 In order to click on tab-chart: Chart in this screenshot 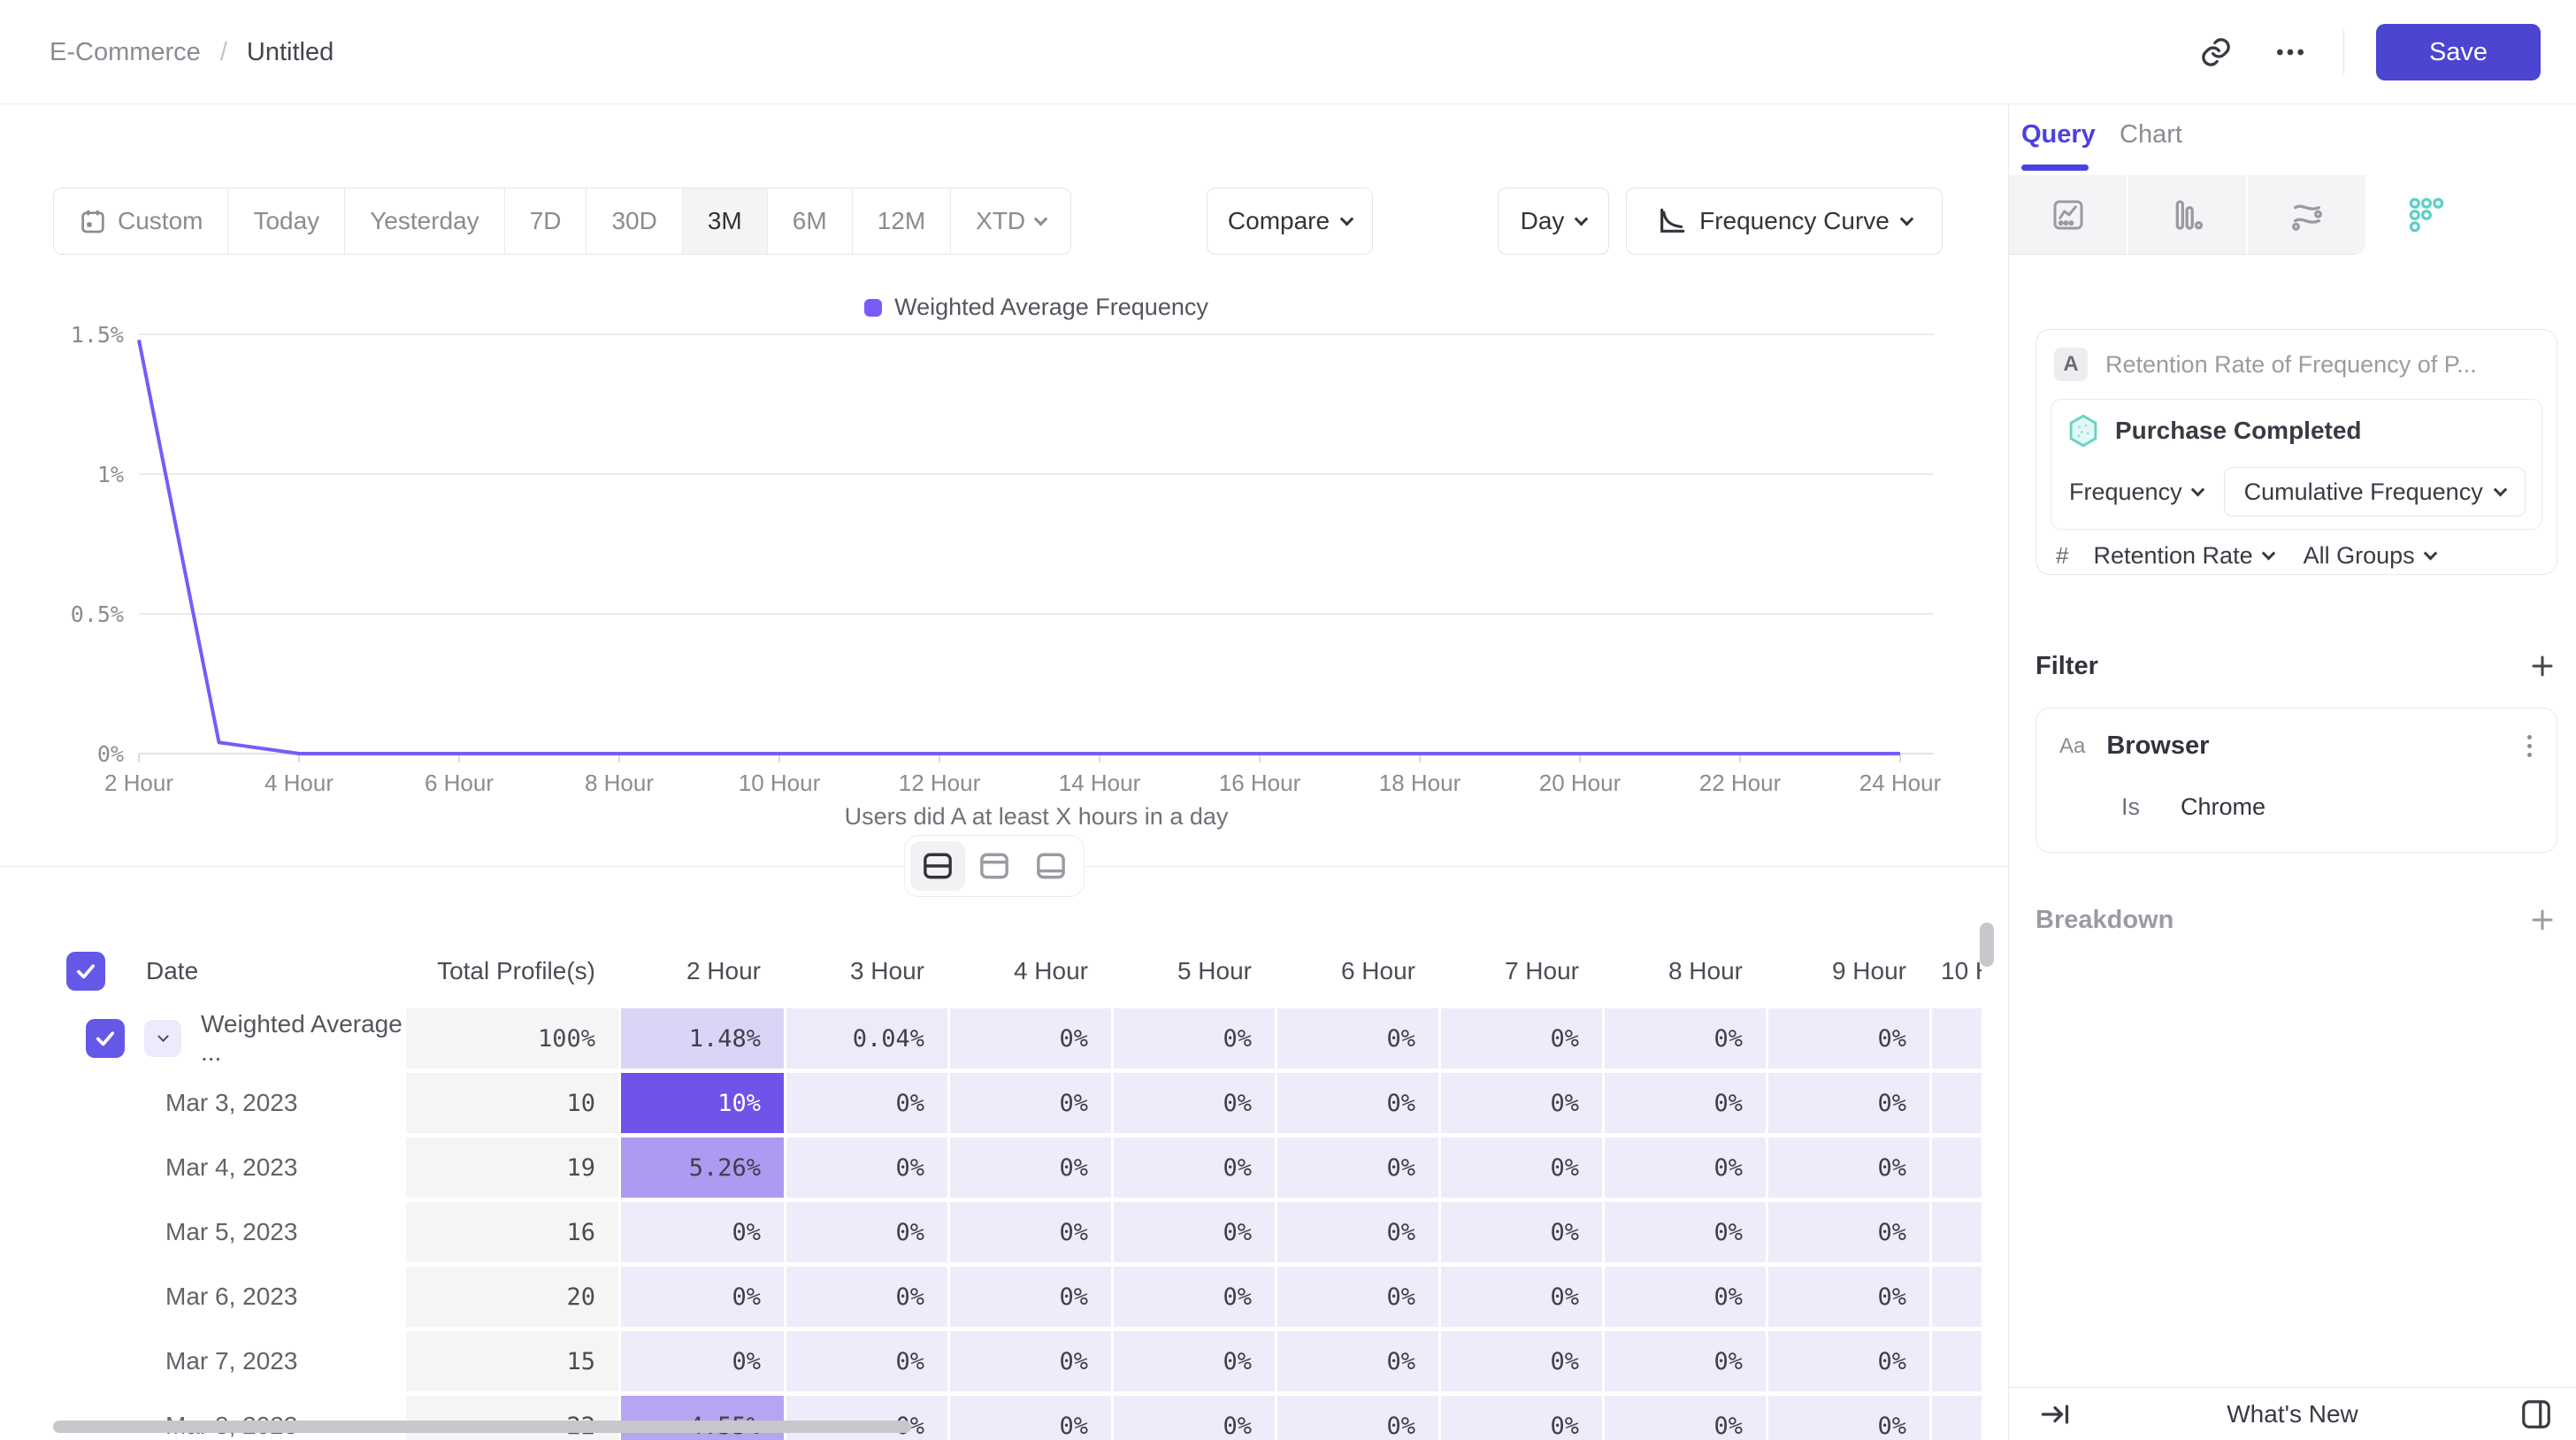, I will do `click(2151, 134)`.